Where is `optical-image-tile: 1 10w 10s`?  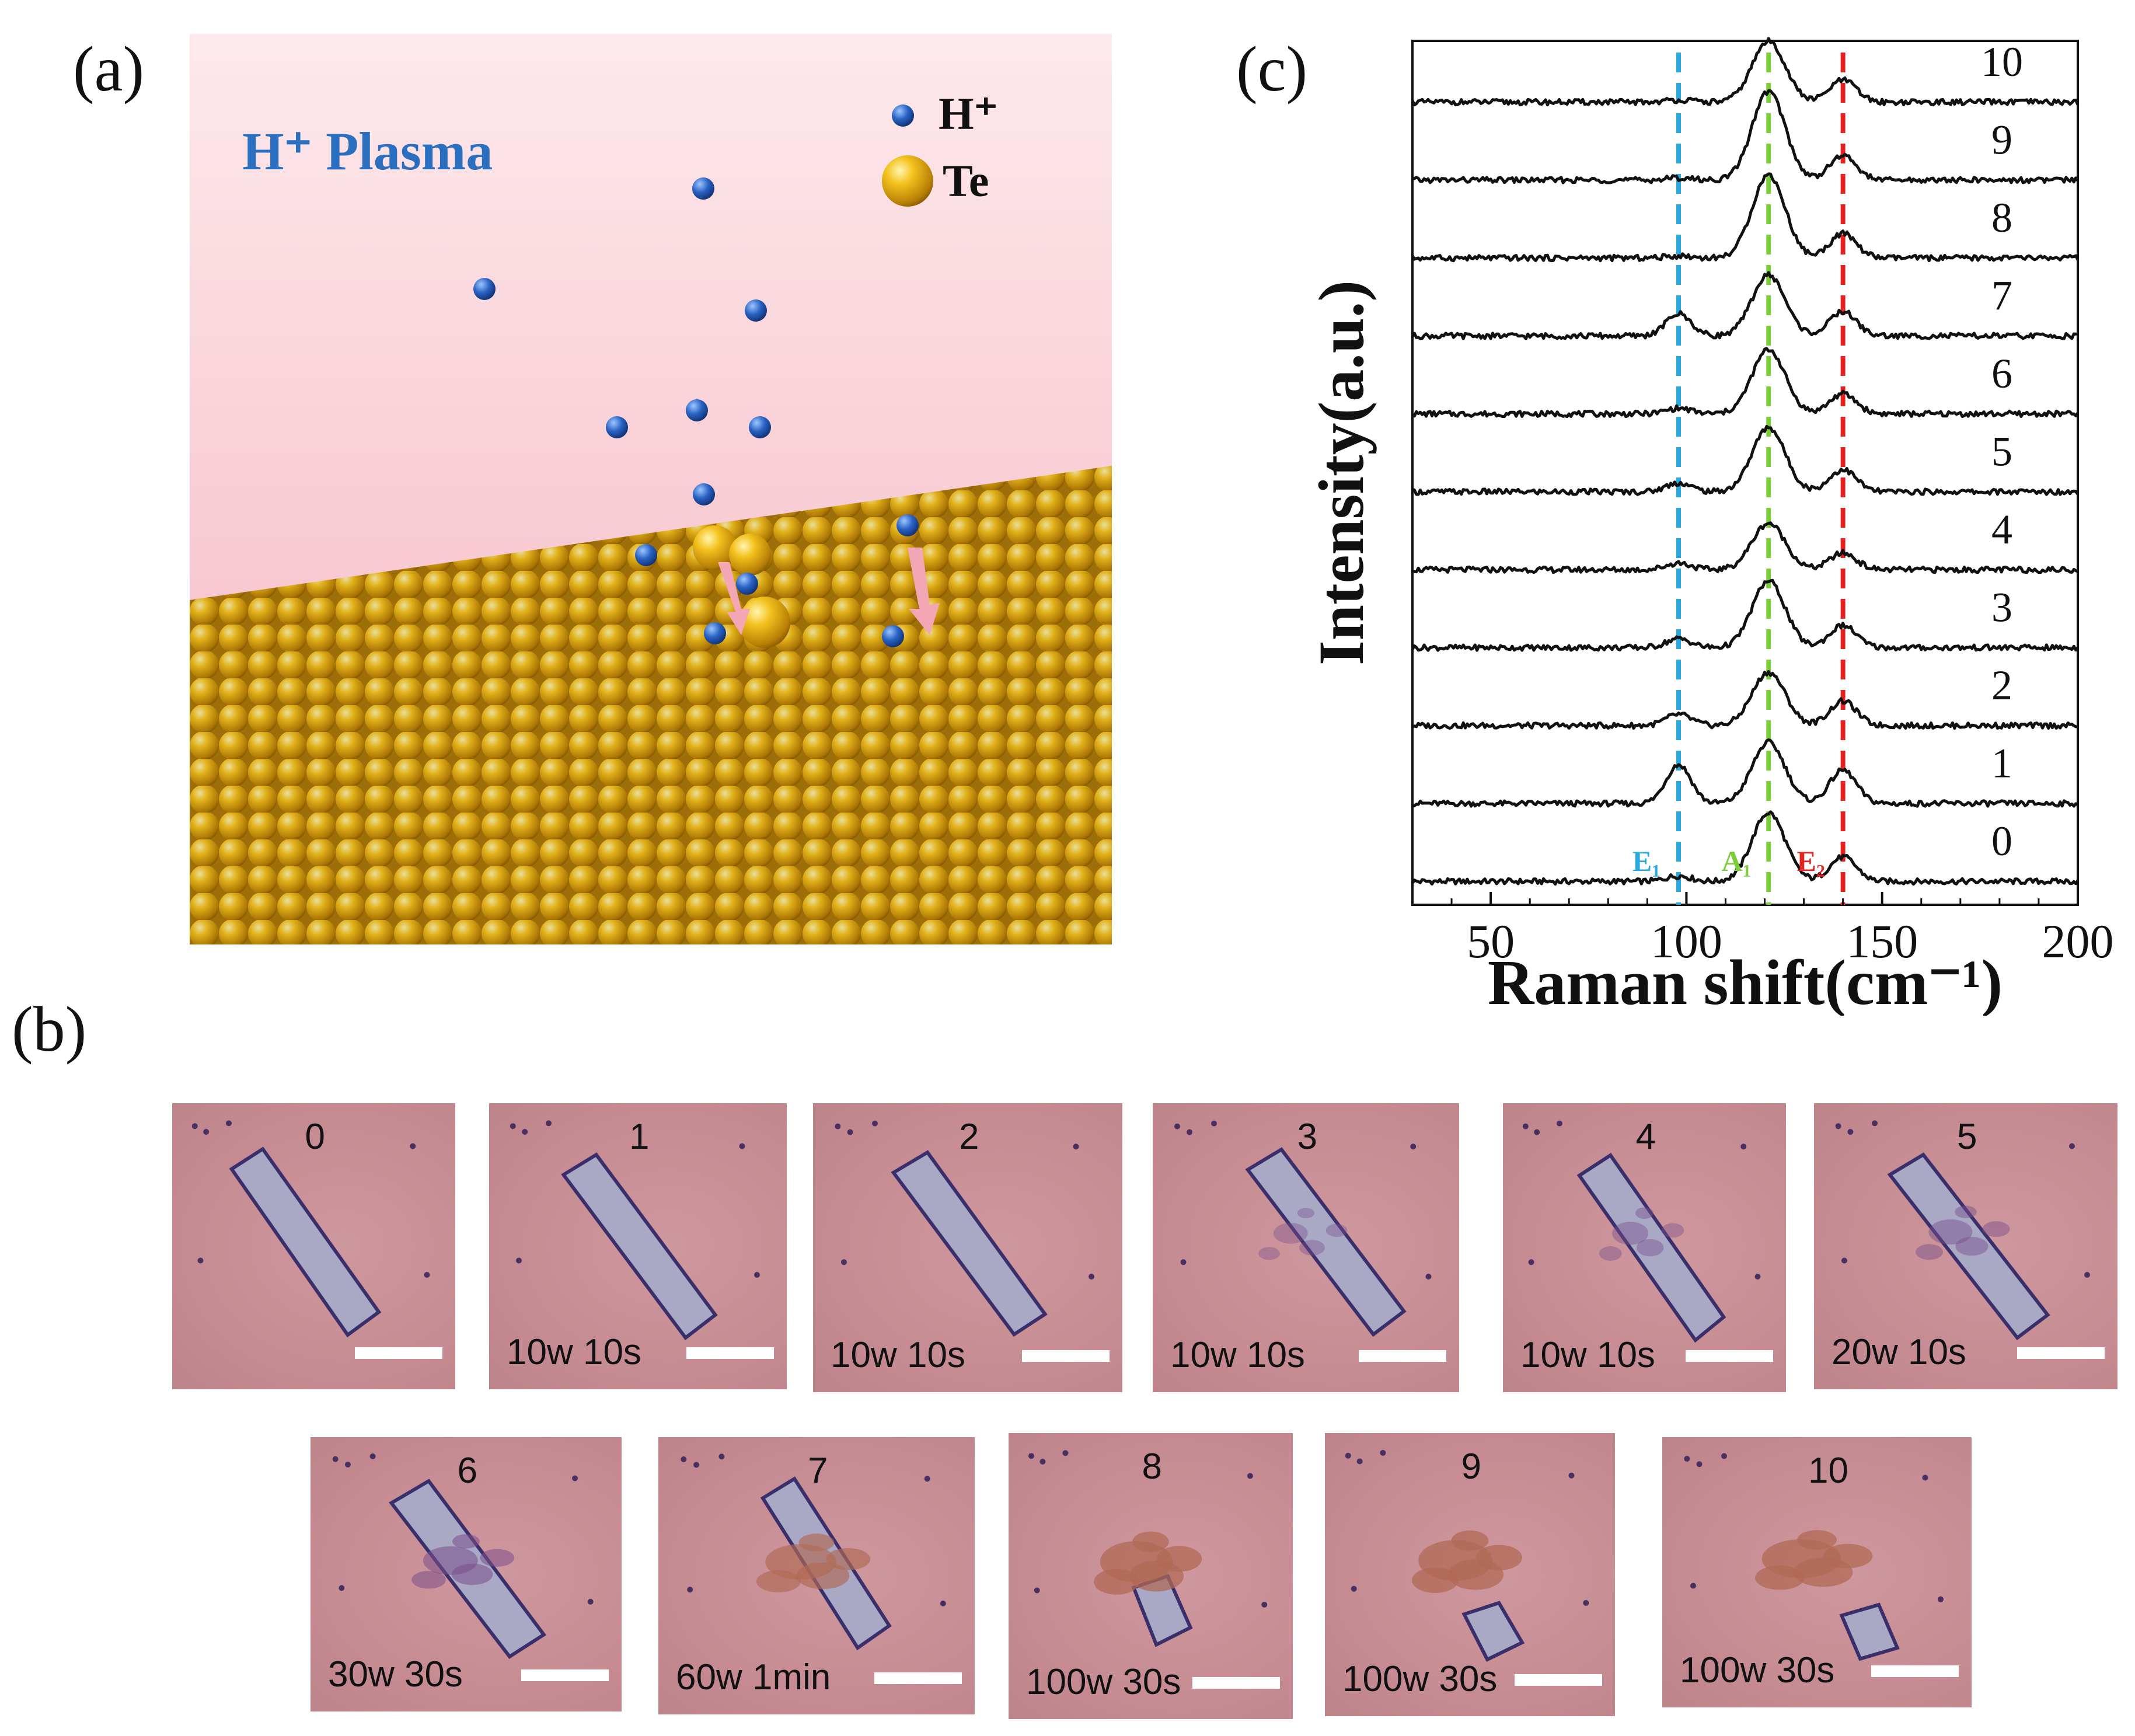
optical-image-tile: 1 10w 10s is located at coordinates (638, 1246).